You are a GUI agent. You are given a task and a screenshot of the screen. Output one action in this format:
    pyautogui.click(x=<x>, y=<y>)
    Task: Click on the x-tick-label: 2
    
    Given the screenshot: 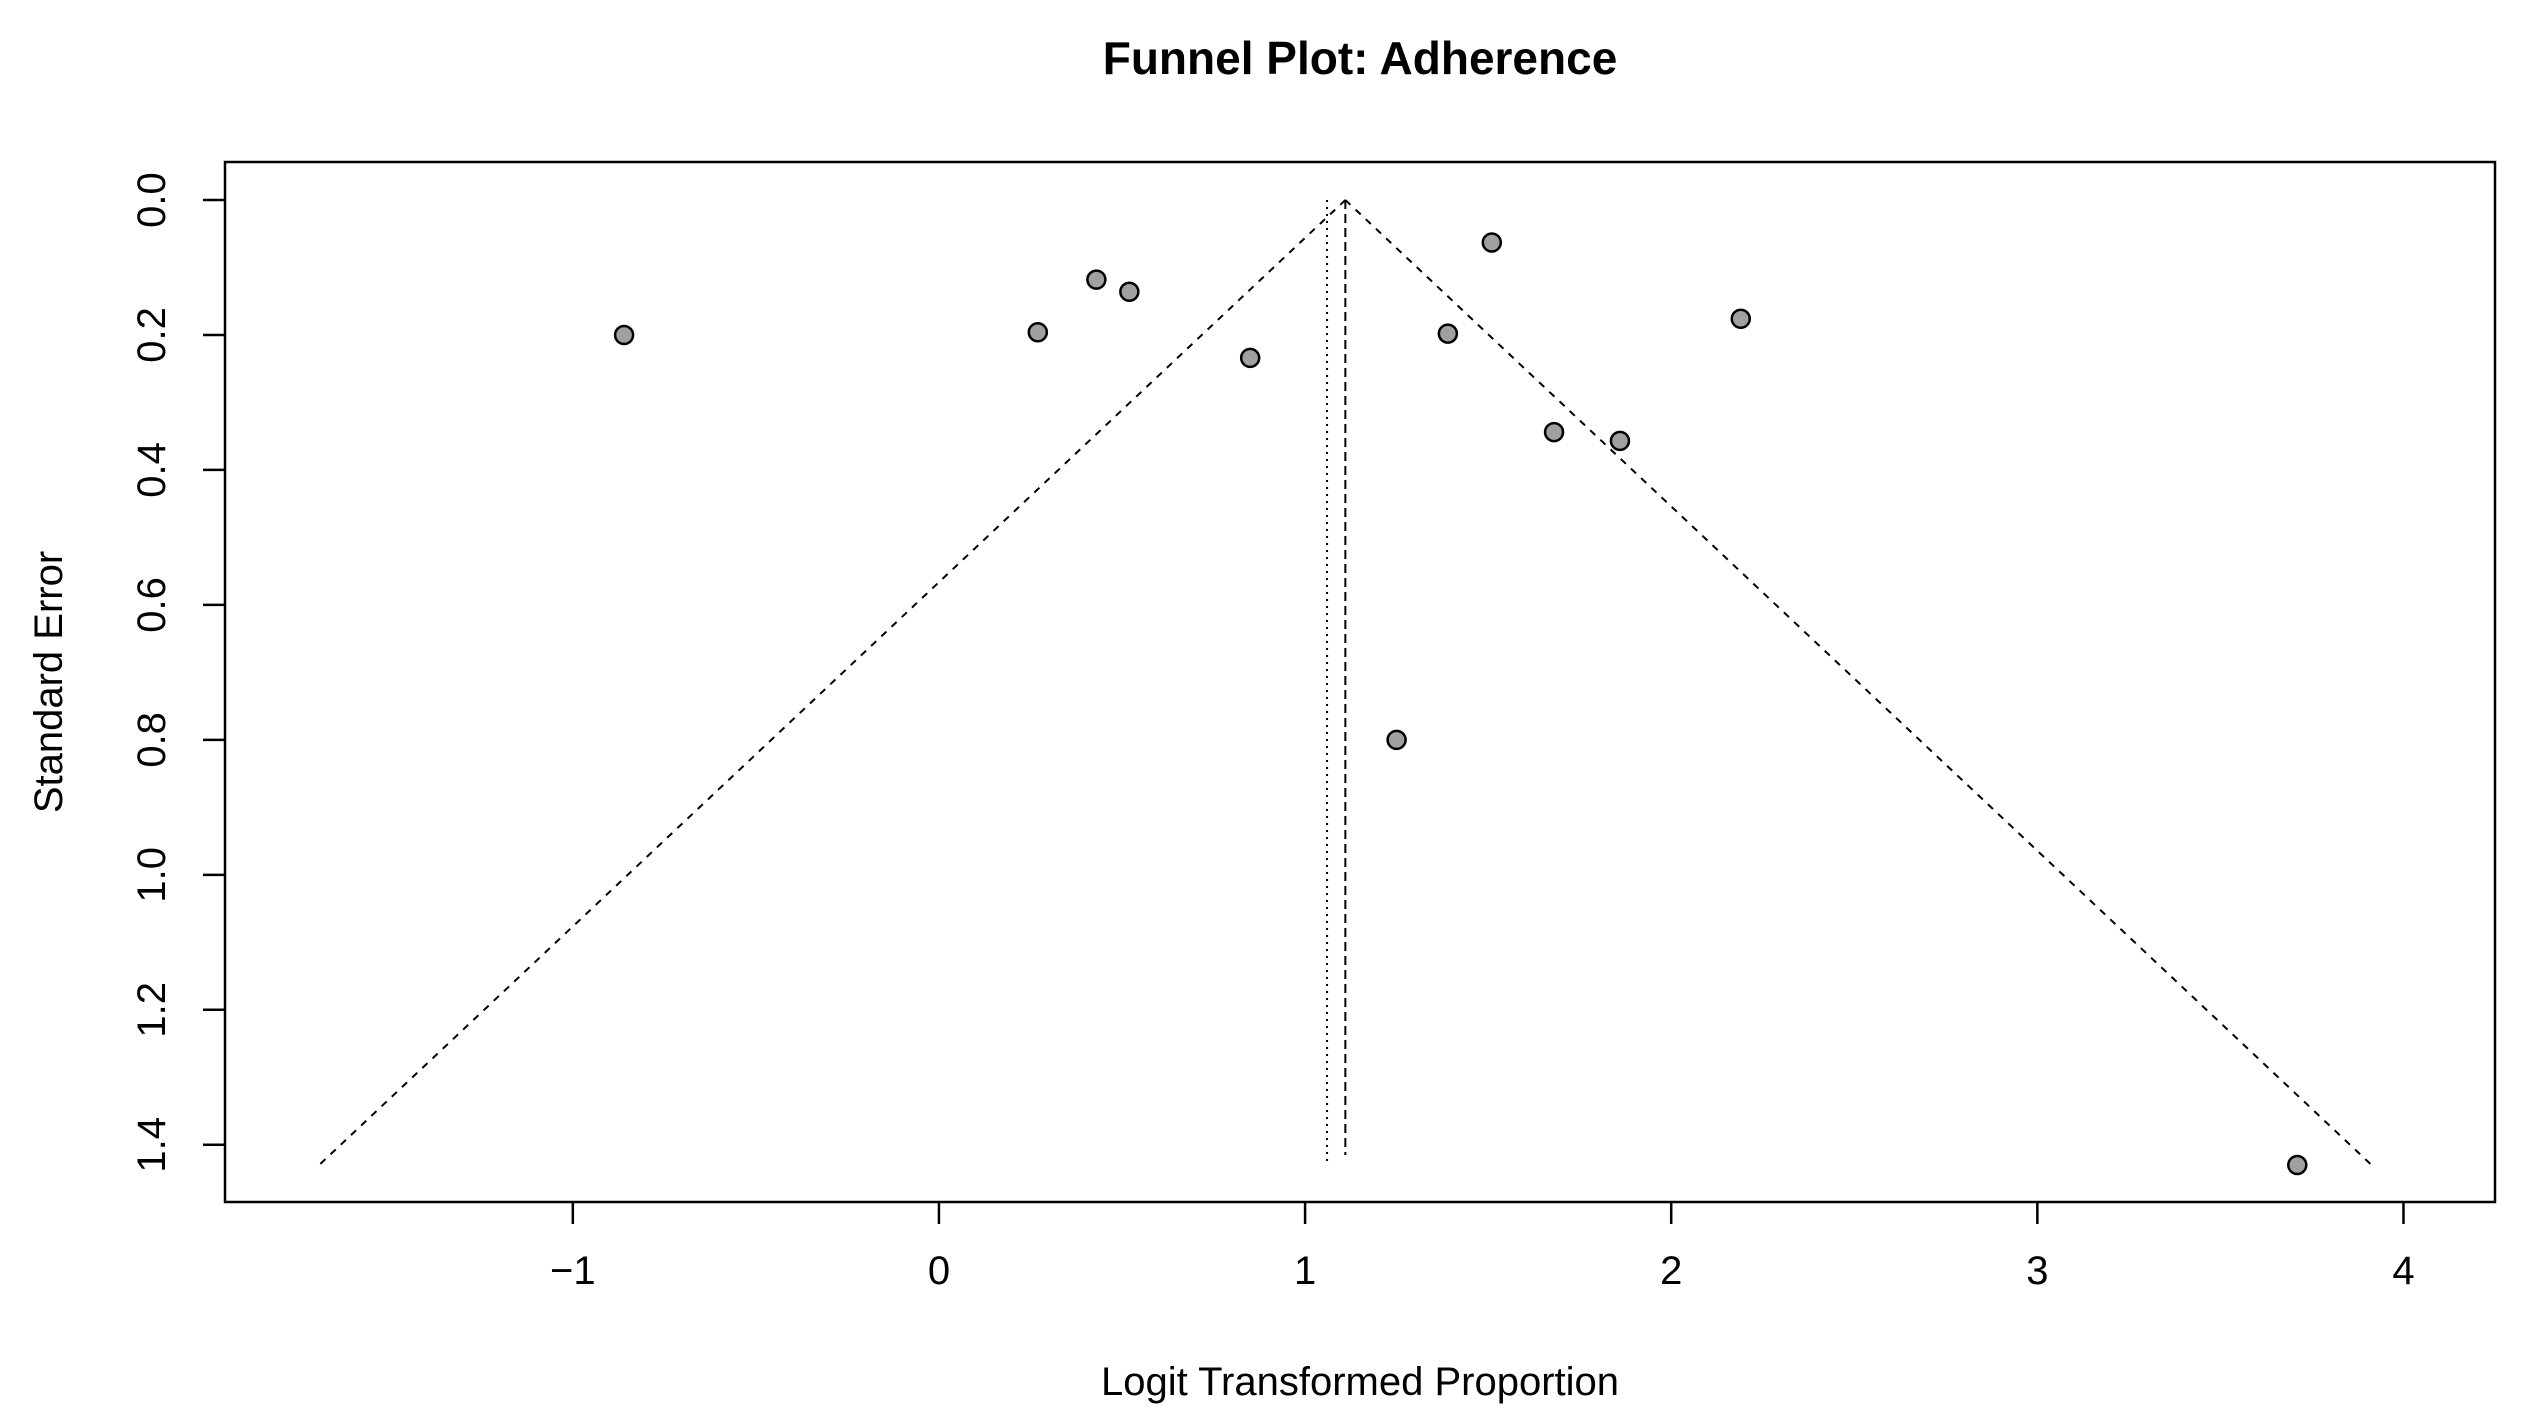 What is the action you would take?
    pyautogui.click(x=1671, y=1271)
    